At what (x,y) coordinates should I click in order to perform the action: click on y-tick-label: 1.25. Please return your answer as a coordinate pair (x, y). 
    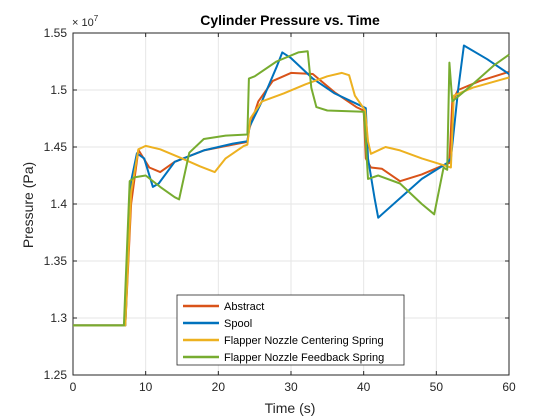
    Looking at the image, I should click on (56, 375).